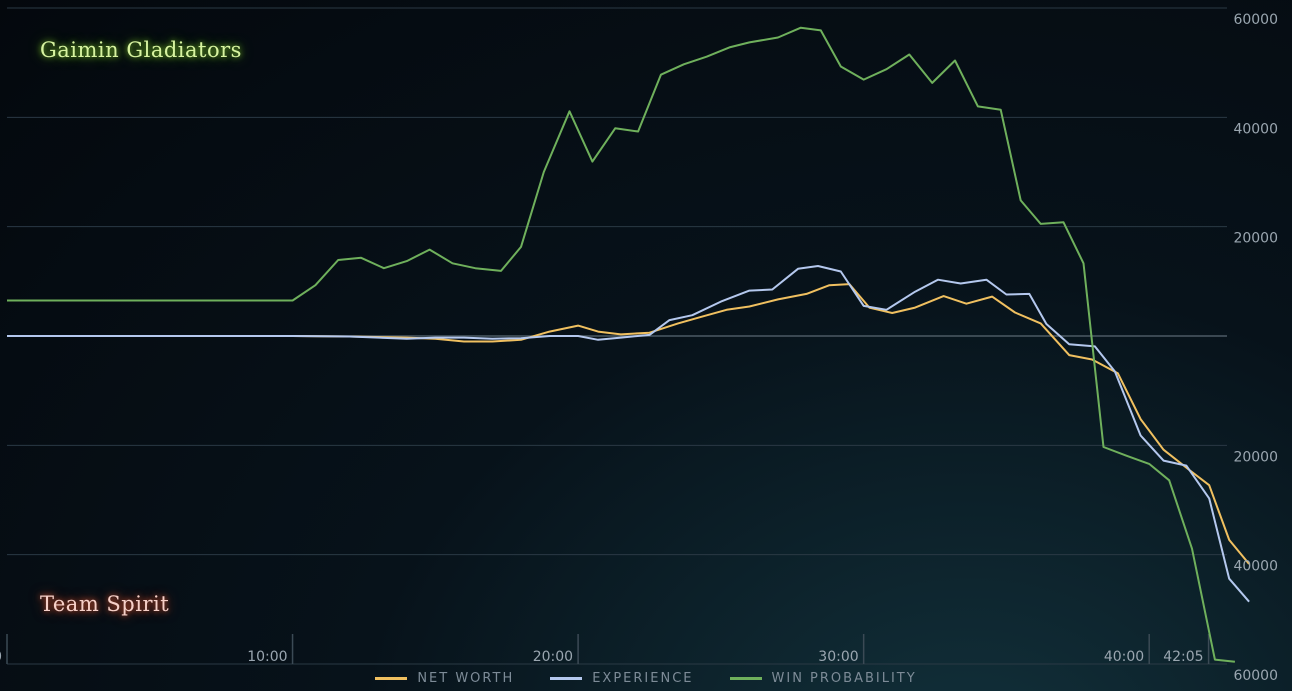 The width and height of the screenshot is (1292, 691). Describe the element at coordinates (745, 678) in the screenshot. I see `win-probability-swatch` at that location.